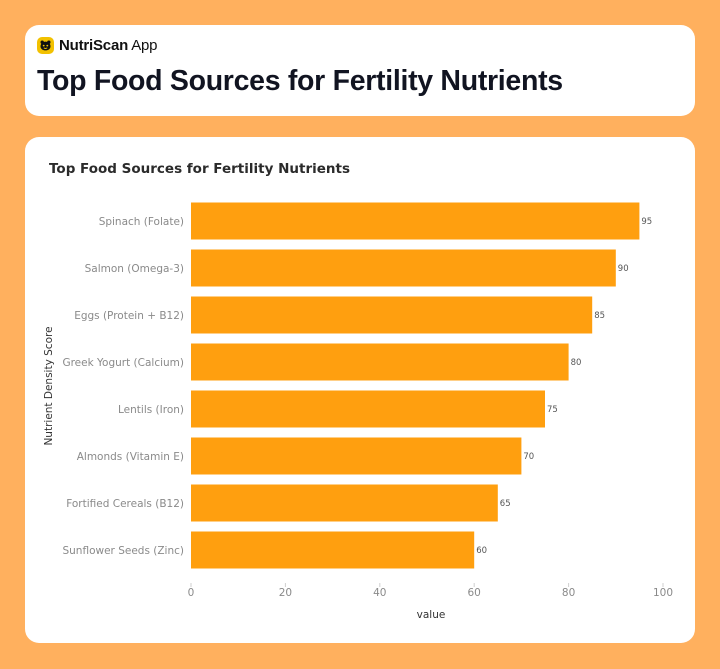 This screenshot has width=720, height=669. Describe the element at coordinates (431, 615) in the screenshot. I see `x-axis-title: value` at that location.